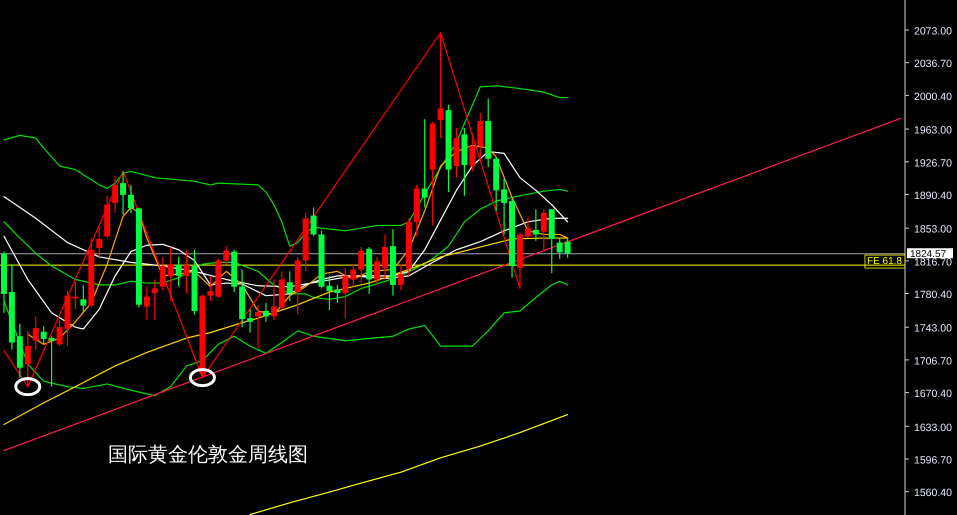 Image resolution: width=957 pixels, height=515 pixels. What do you see at coordinates (933, 163) in the screenshot?
I see `y-tick-label: 1926.70` at bounding box center [933, 163].